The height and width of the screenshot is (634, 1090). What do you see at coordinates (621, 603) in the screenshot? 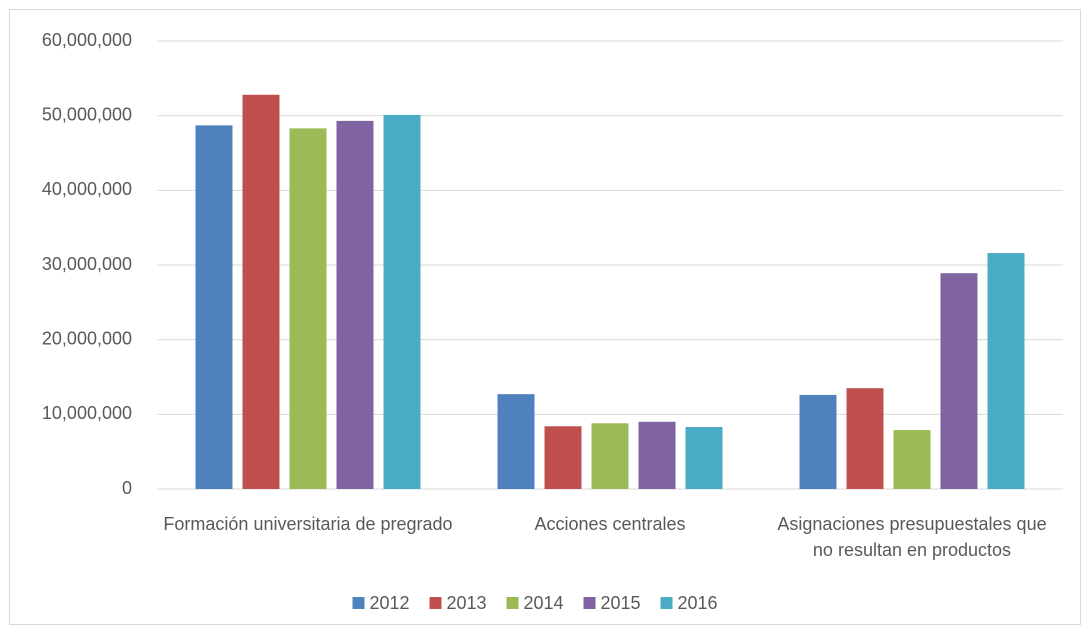
I see `legend-label: 2015` at bounding box center [621, 603].